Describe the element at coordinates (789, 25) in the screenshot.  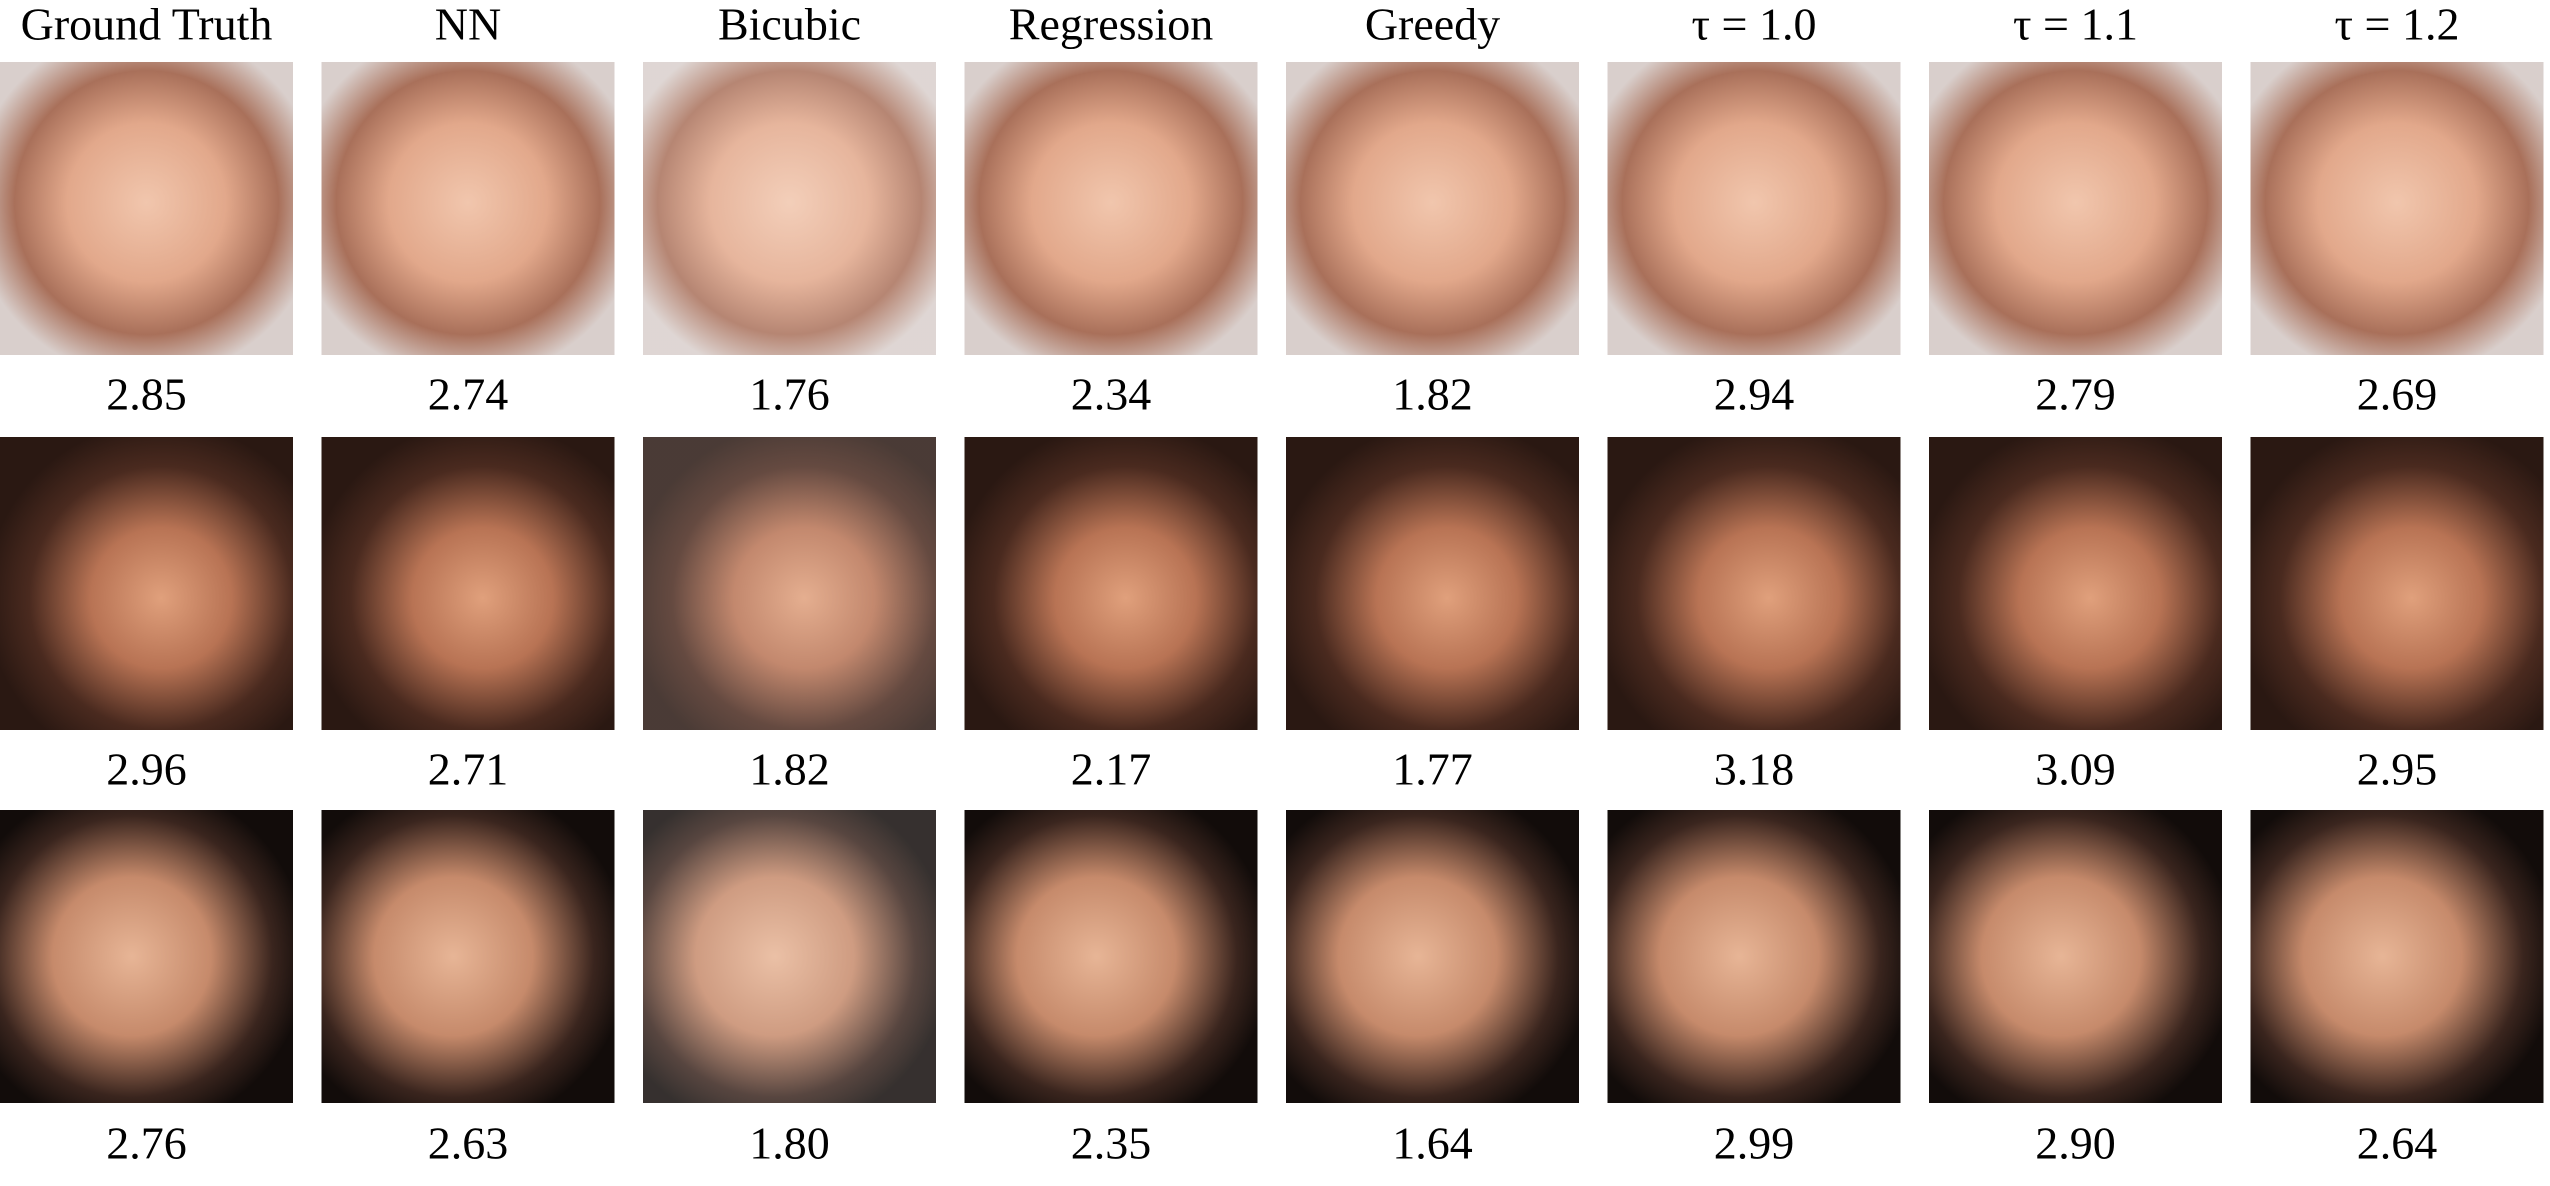
I see `column-header: Bicubic` at that location.